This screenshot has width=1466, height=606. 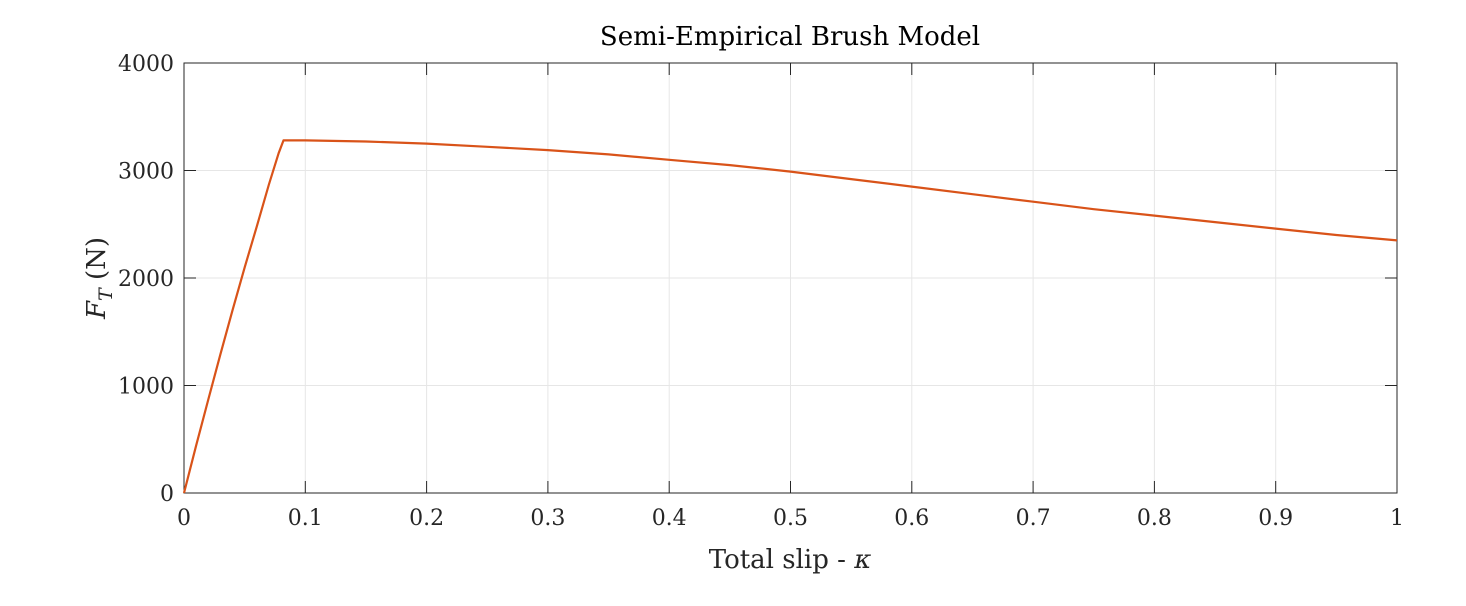 I want to click on y-tick-label: 4000, so click(x=146, y=64).